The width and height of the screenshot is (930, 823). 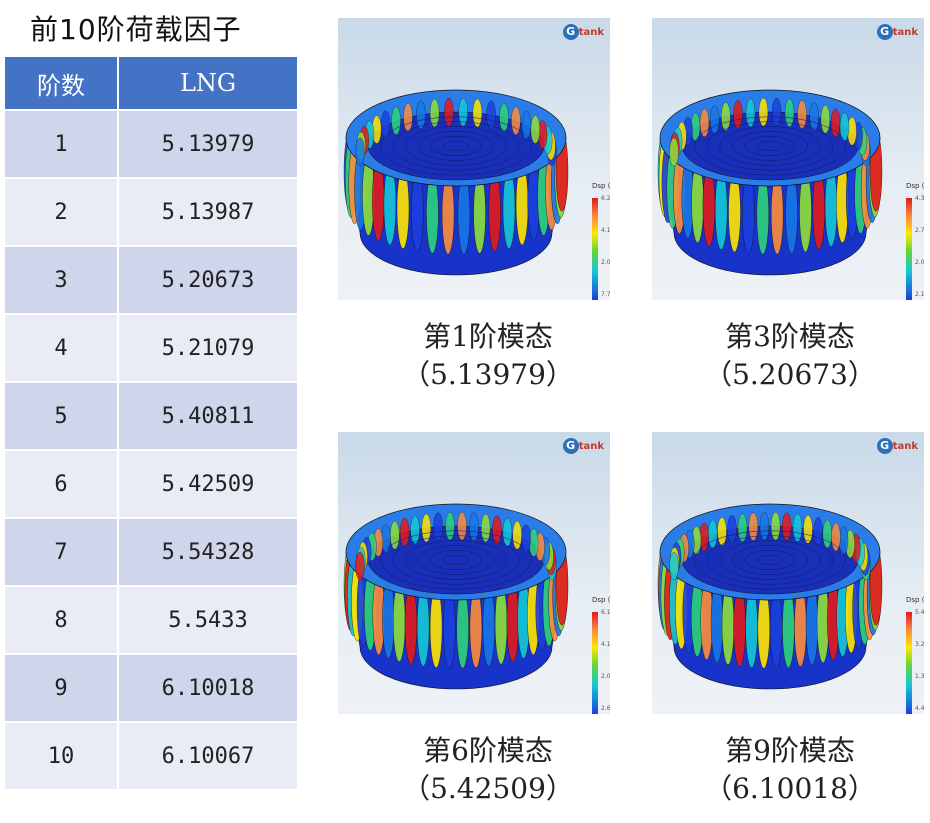 What do you see at coordinates (605, 230) in the screenshot?
I see `legend-tick: 4.176e-00` at bounding box center [605, 230].